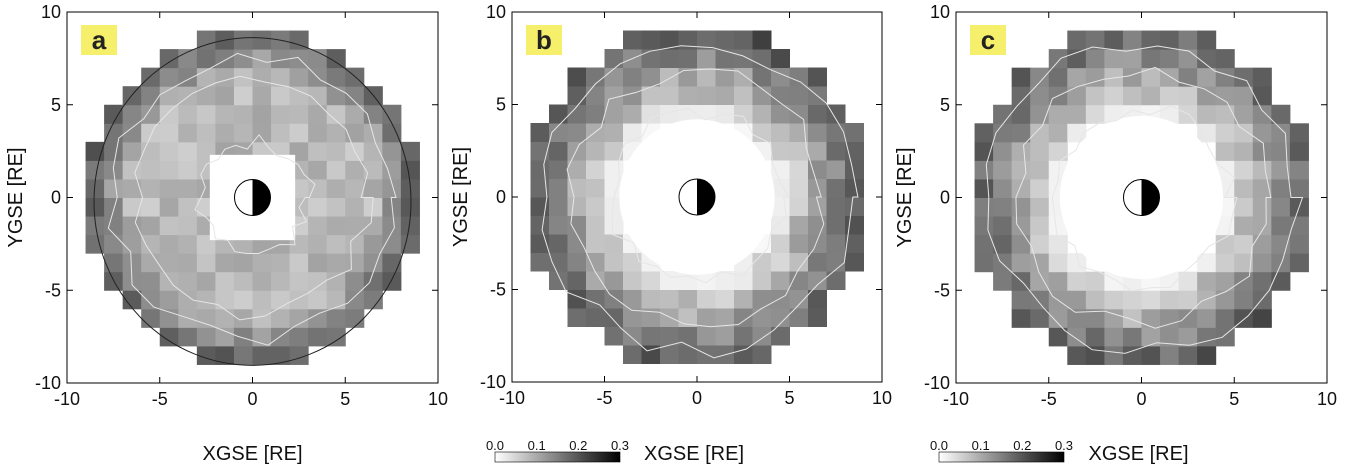  What do you see at coordinates (252, 399) in the screenshot?
I see `x-tick-label: 0` at bounding box center [252, 399].